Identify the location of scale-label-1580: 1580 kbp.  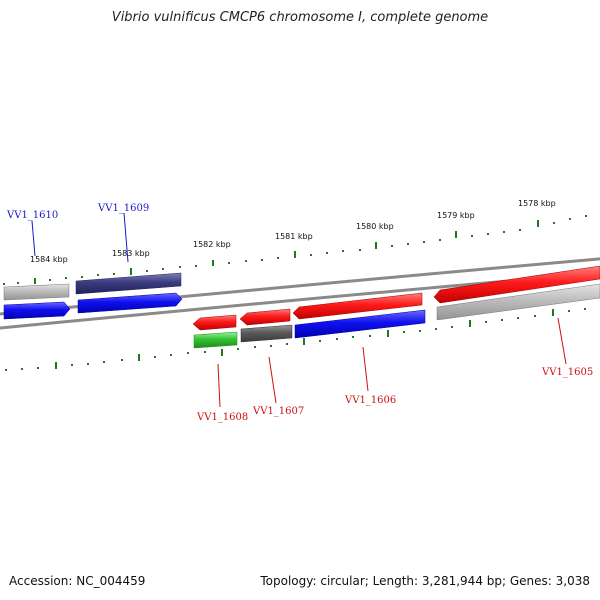
(375, 226).